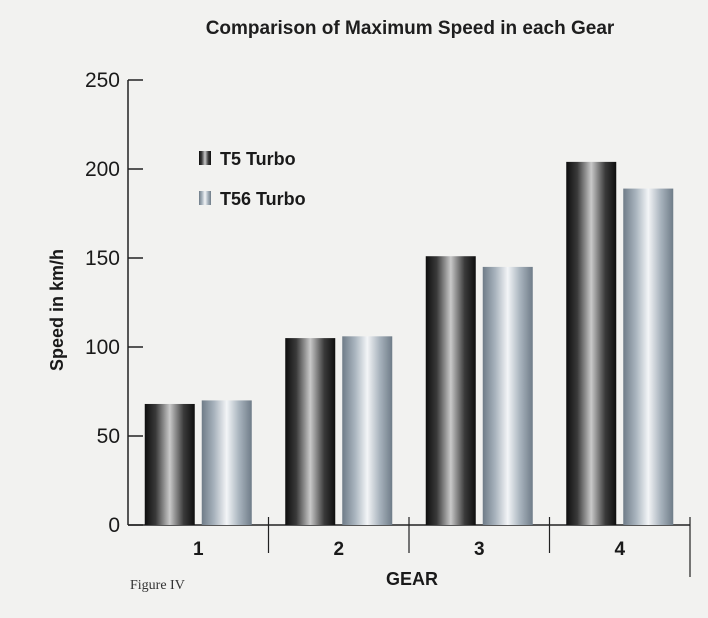 Image resolution: width=708 pixels, height=618 pixels. Describe the element at coordinates (157, 585) in the screenshot. I see `figure-caption: Figure IV` at that location.